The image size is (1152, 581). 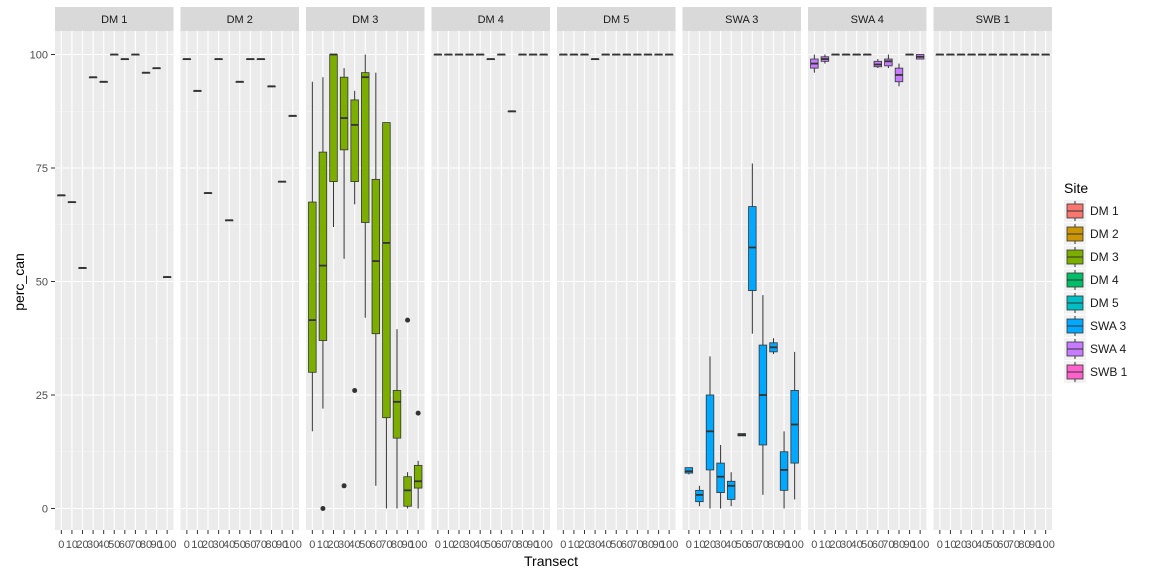 What do you see at coordinates (794, 545) in the screenshot?
I see `x-tick-label-swa3-100: 100` at bounding box center [794, 545].